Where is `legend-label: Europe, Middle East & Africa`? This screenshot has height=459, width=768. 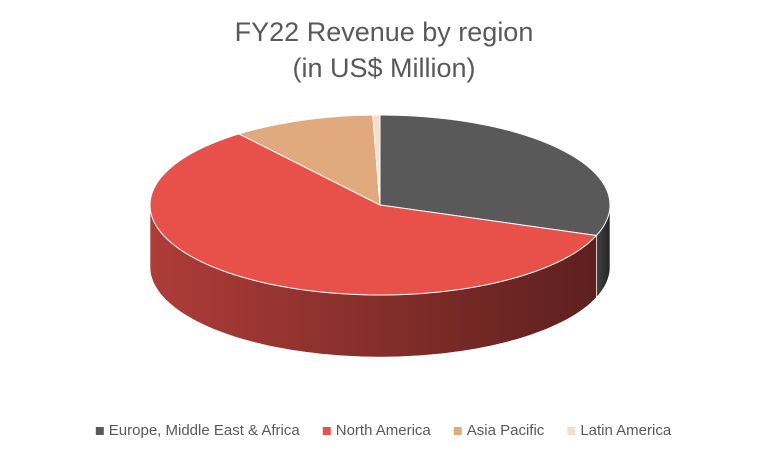
legend-label: Europe, Middle East & Africa is located at coordinates (205, 430).